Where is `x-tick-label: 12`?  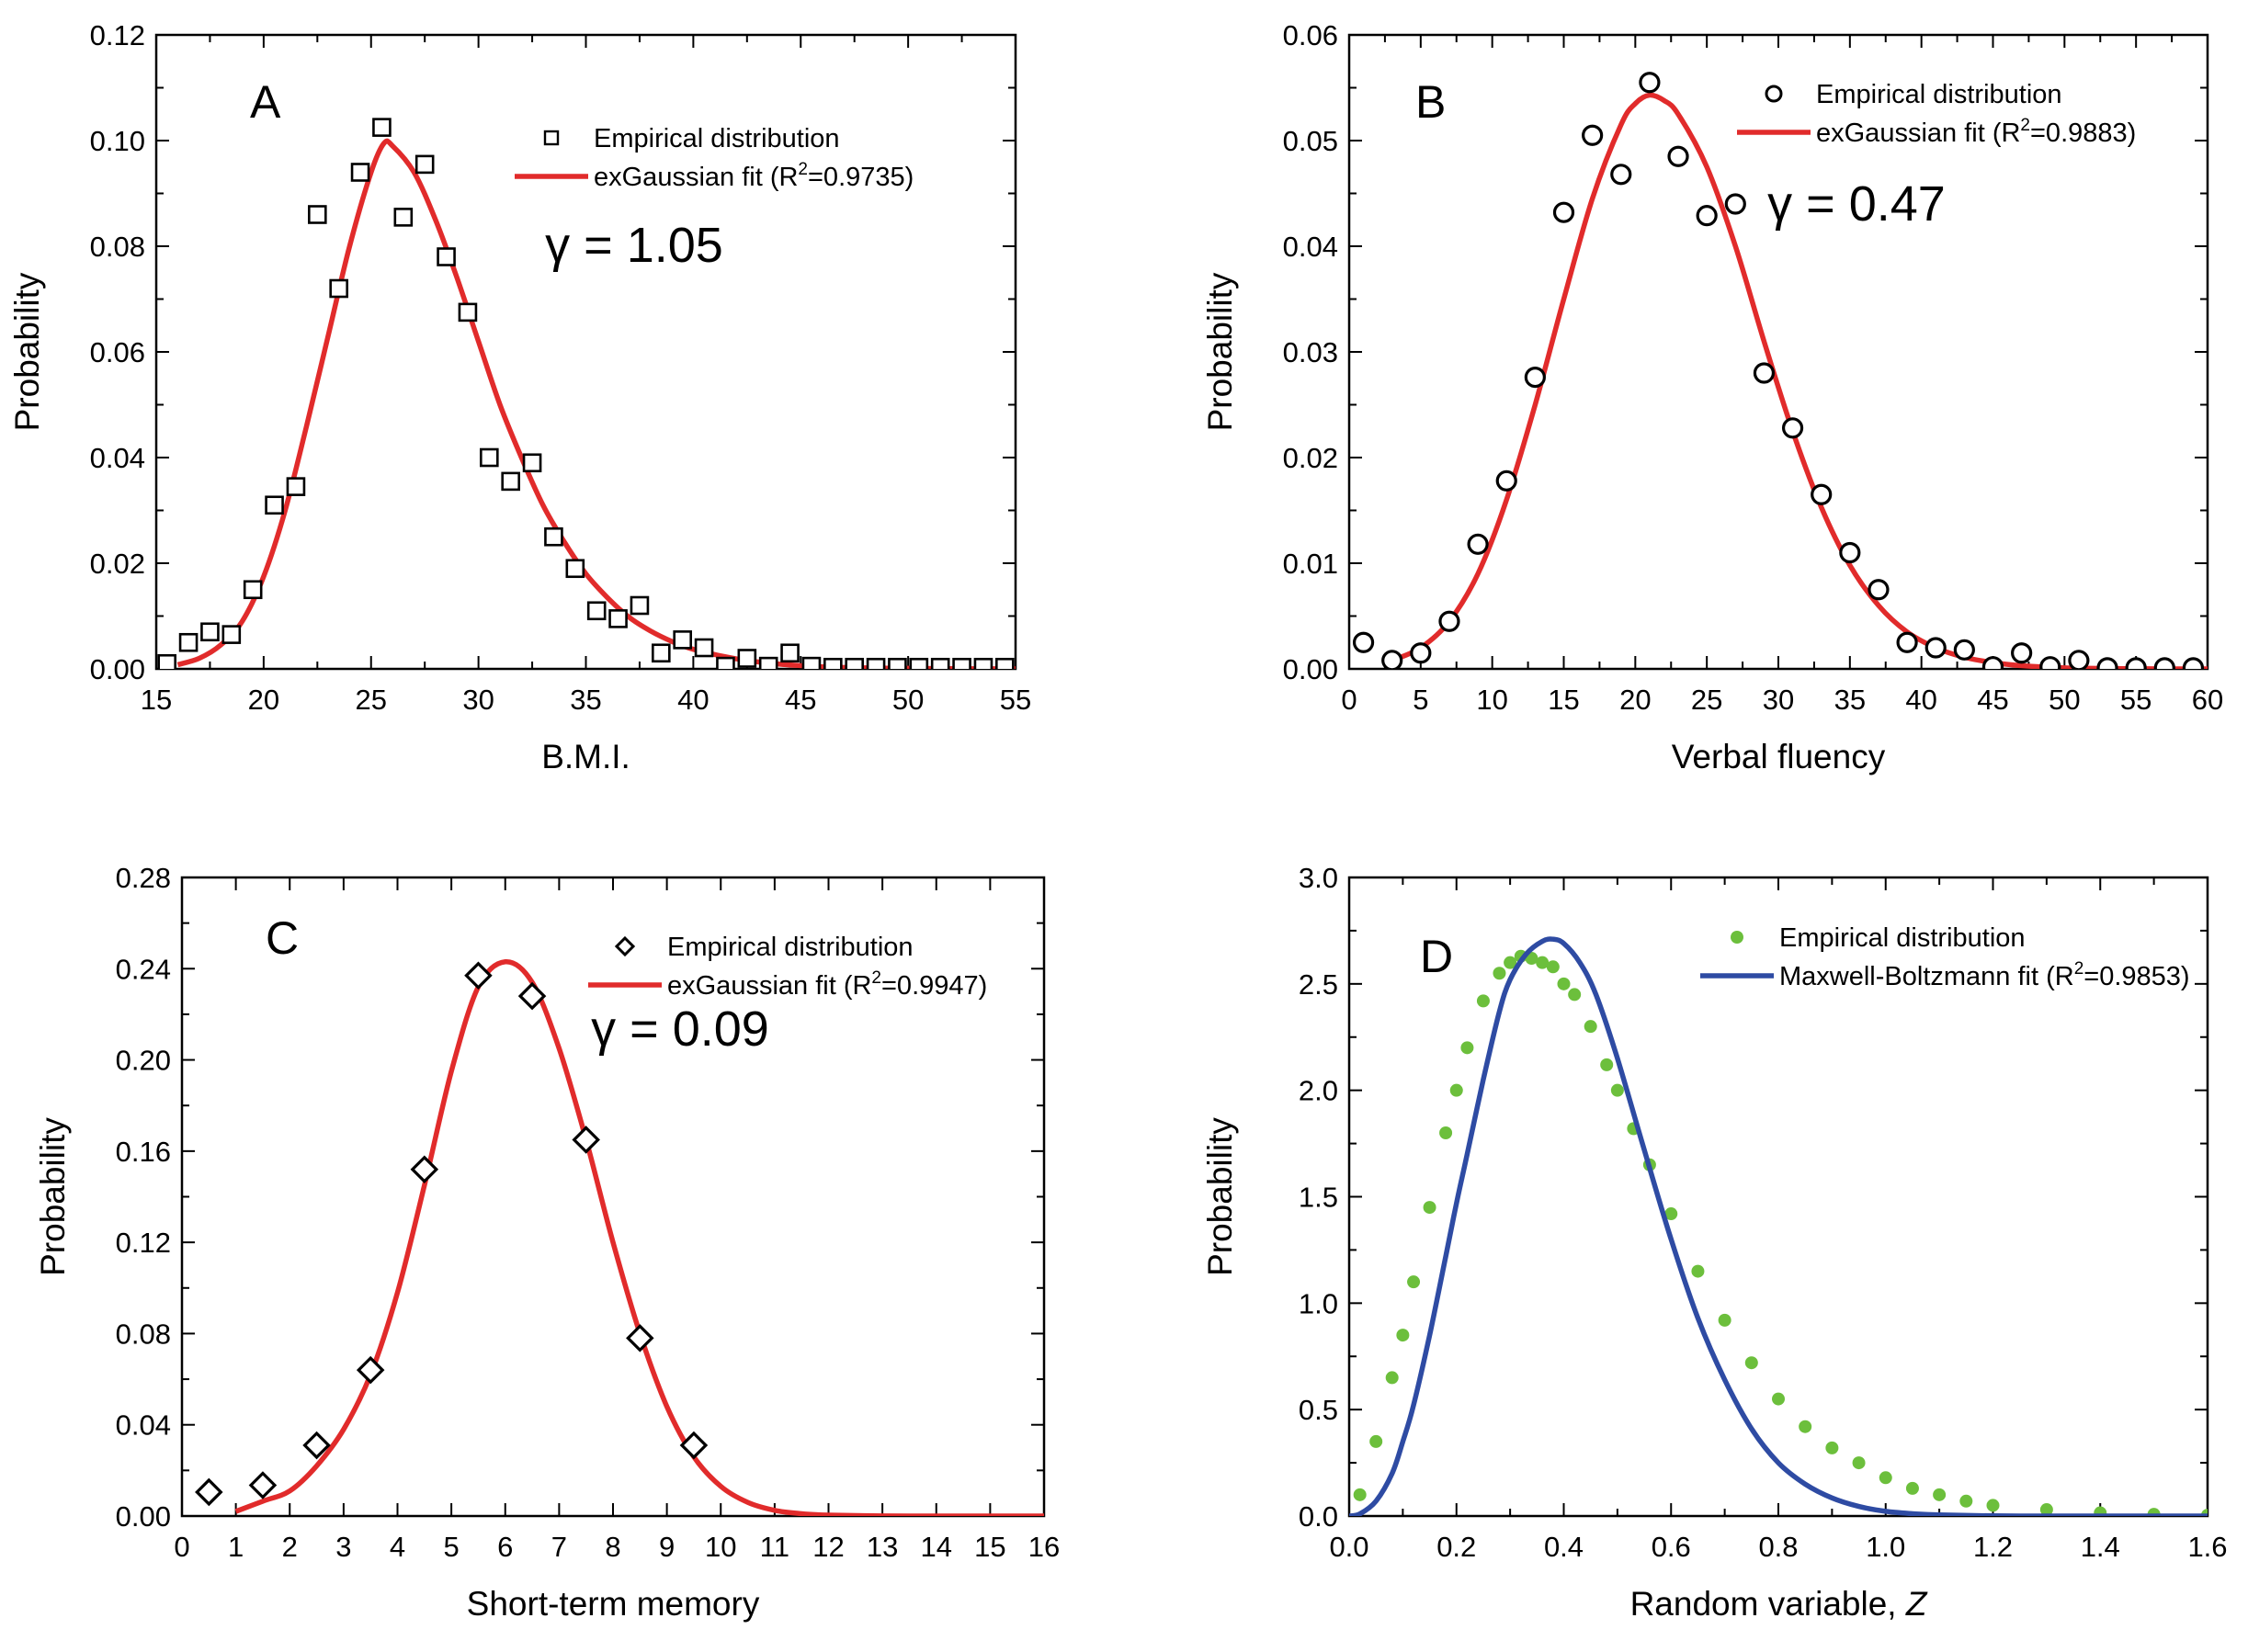 x-tick-label: 12 is located at coordinates (828, 1547).